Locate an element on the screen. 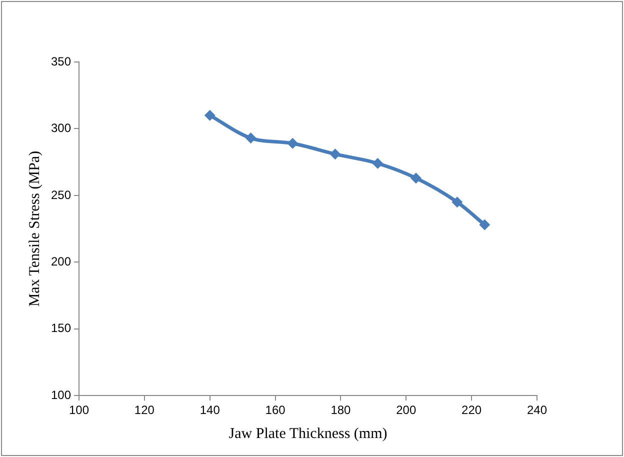 Image resolution: width=624 pixels, height=457 pixels. x-tick-label: 120 is located at coordinates (144, 410).